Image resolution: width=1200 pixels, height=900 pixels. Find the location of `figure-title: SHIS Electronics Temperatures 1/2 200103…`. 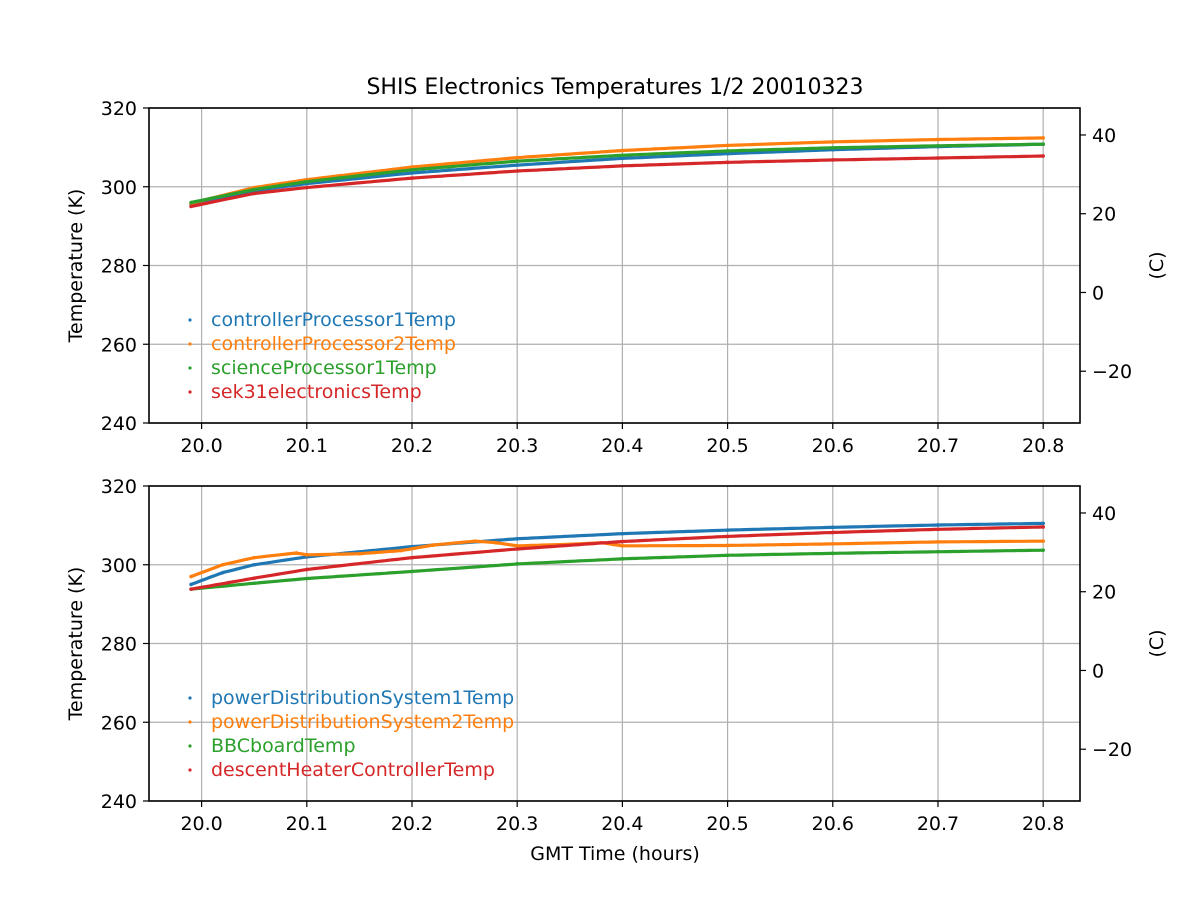

figure-title: SHIS Electronics Temperatures 1/2 200103… is located at coordinates (614, 87).